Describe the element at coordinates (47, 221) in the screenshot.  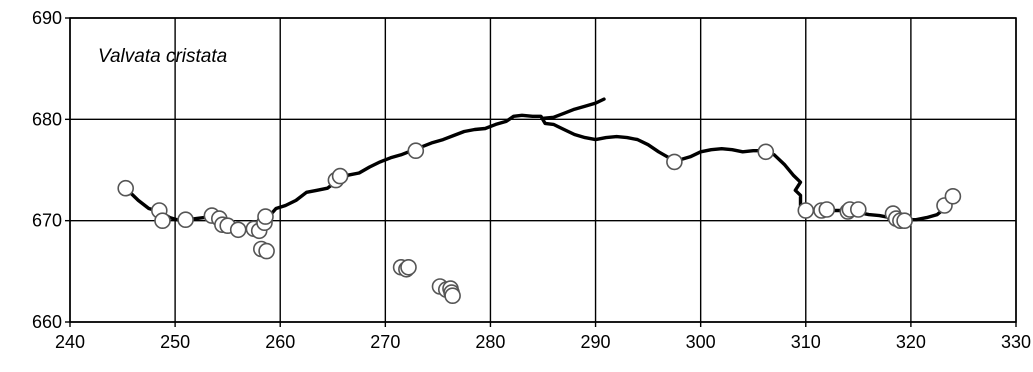
I see `y-tick-label: 670` at that location.